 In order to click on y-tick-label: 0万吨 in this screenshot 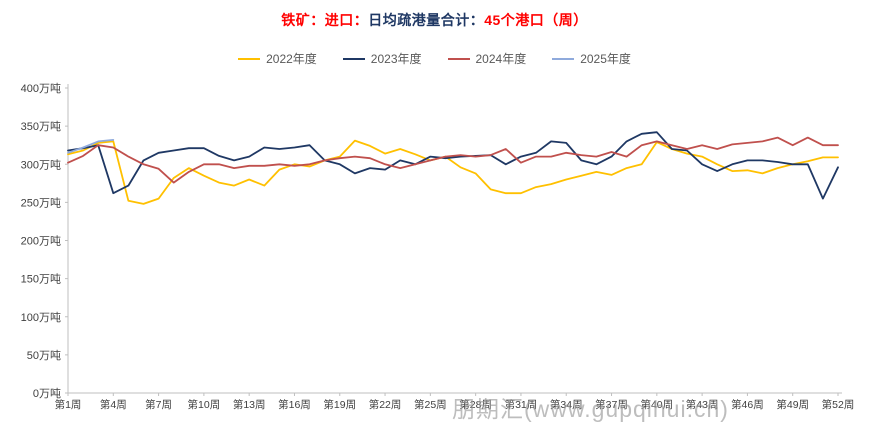, I will do `click(47, 393)`.